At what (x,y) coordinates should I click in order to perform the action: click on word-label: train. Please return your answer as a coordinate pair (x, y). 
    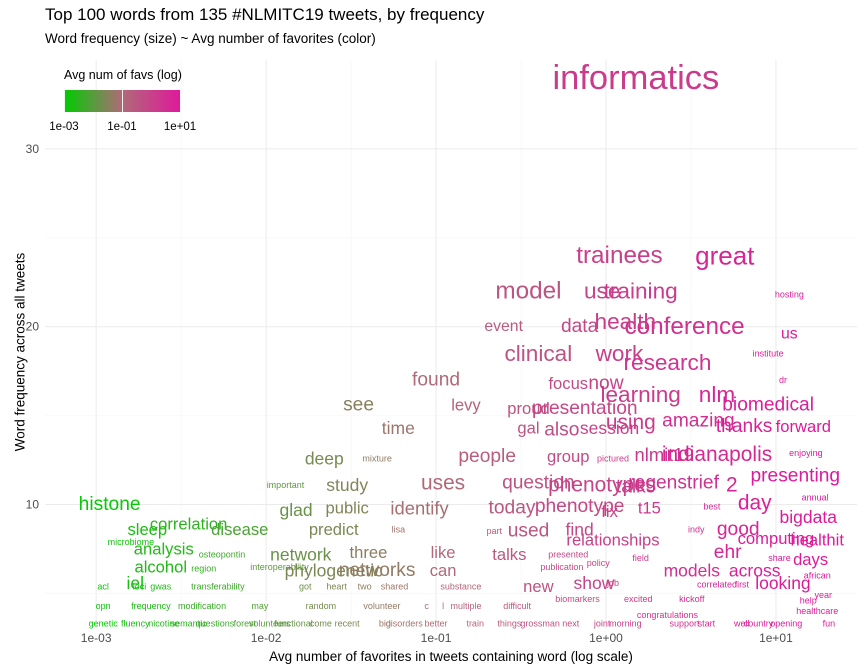
    Looking at the image, I should click on (475, 624).